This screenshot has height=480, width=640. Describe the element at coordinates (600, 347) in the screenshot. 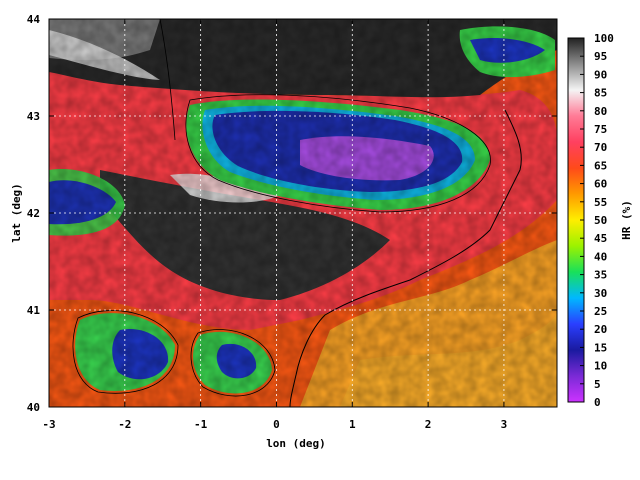

I see `colorbar-tick-label: 15` at that location.